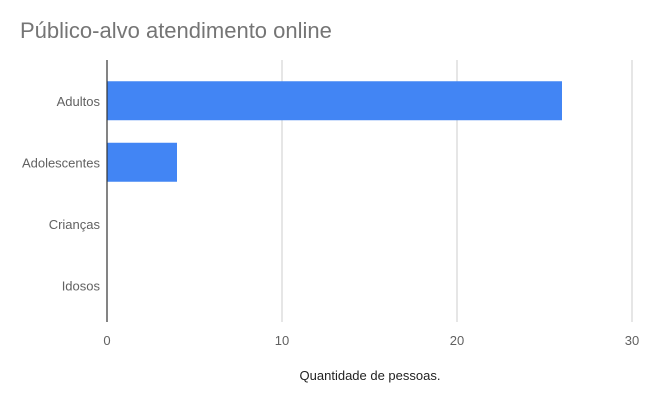  Describe the element at coordinates (79, 101) in the screenshot. I see `y-category-label: Adultos` at that location.